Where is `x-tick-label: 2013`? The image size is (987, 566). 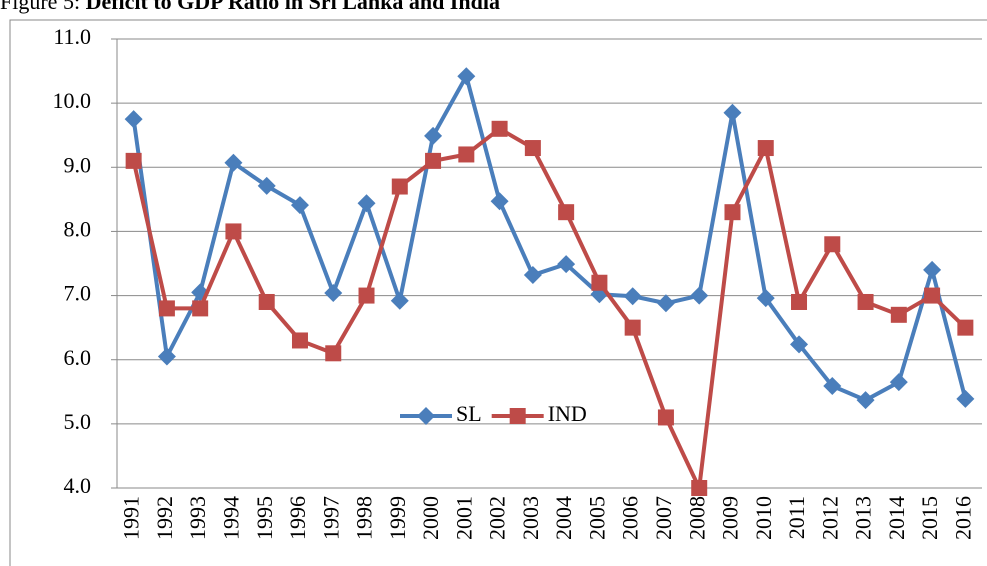 x-tick-label: 2013 is located at coordinates (863, 518).